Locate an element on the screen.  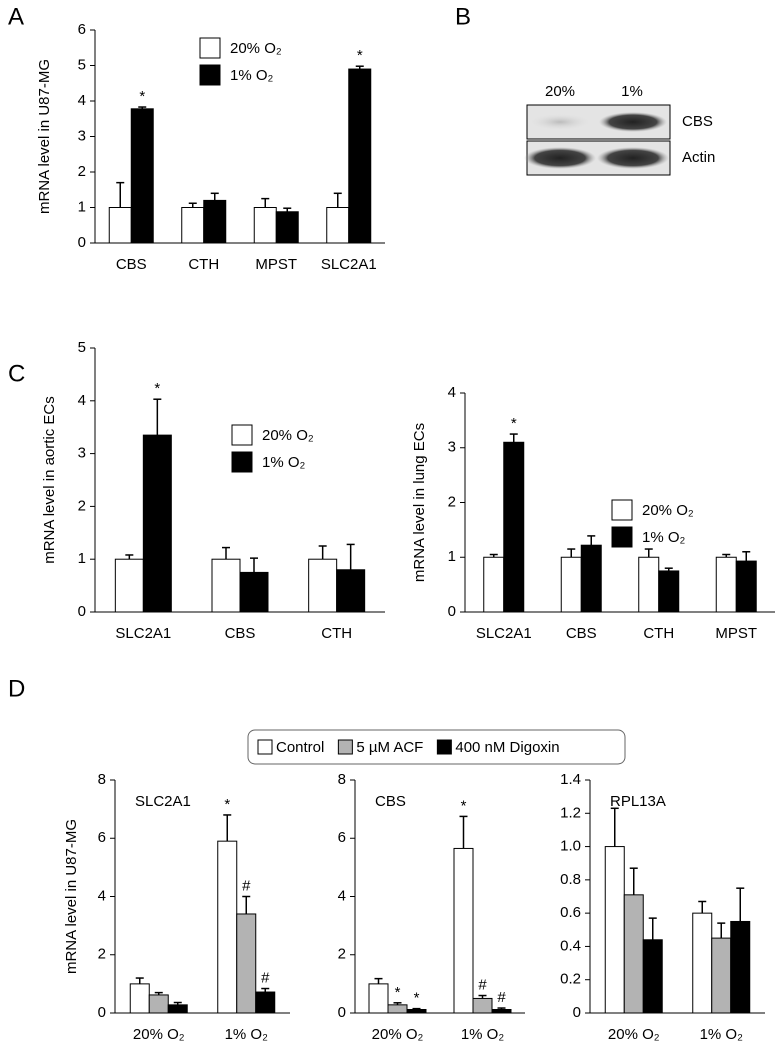
legend-box is located at coordinates (436, 747).